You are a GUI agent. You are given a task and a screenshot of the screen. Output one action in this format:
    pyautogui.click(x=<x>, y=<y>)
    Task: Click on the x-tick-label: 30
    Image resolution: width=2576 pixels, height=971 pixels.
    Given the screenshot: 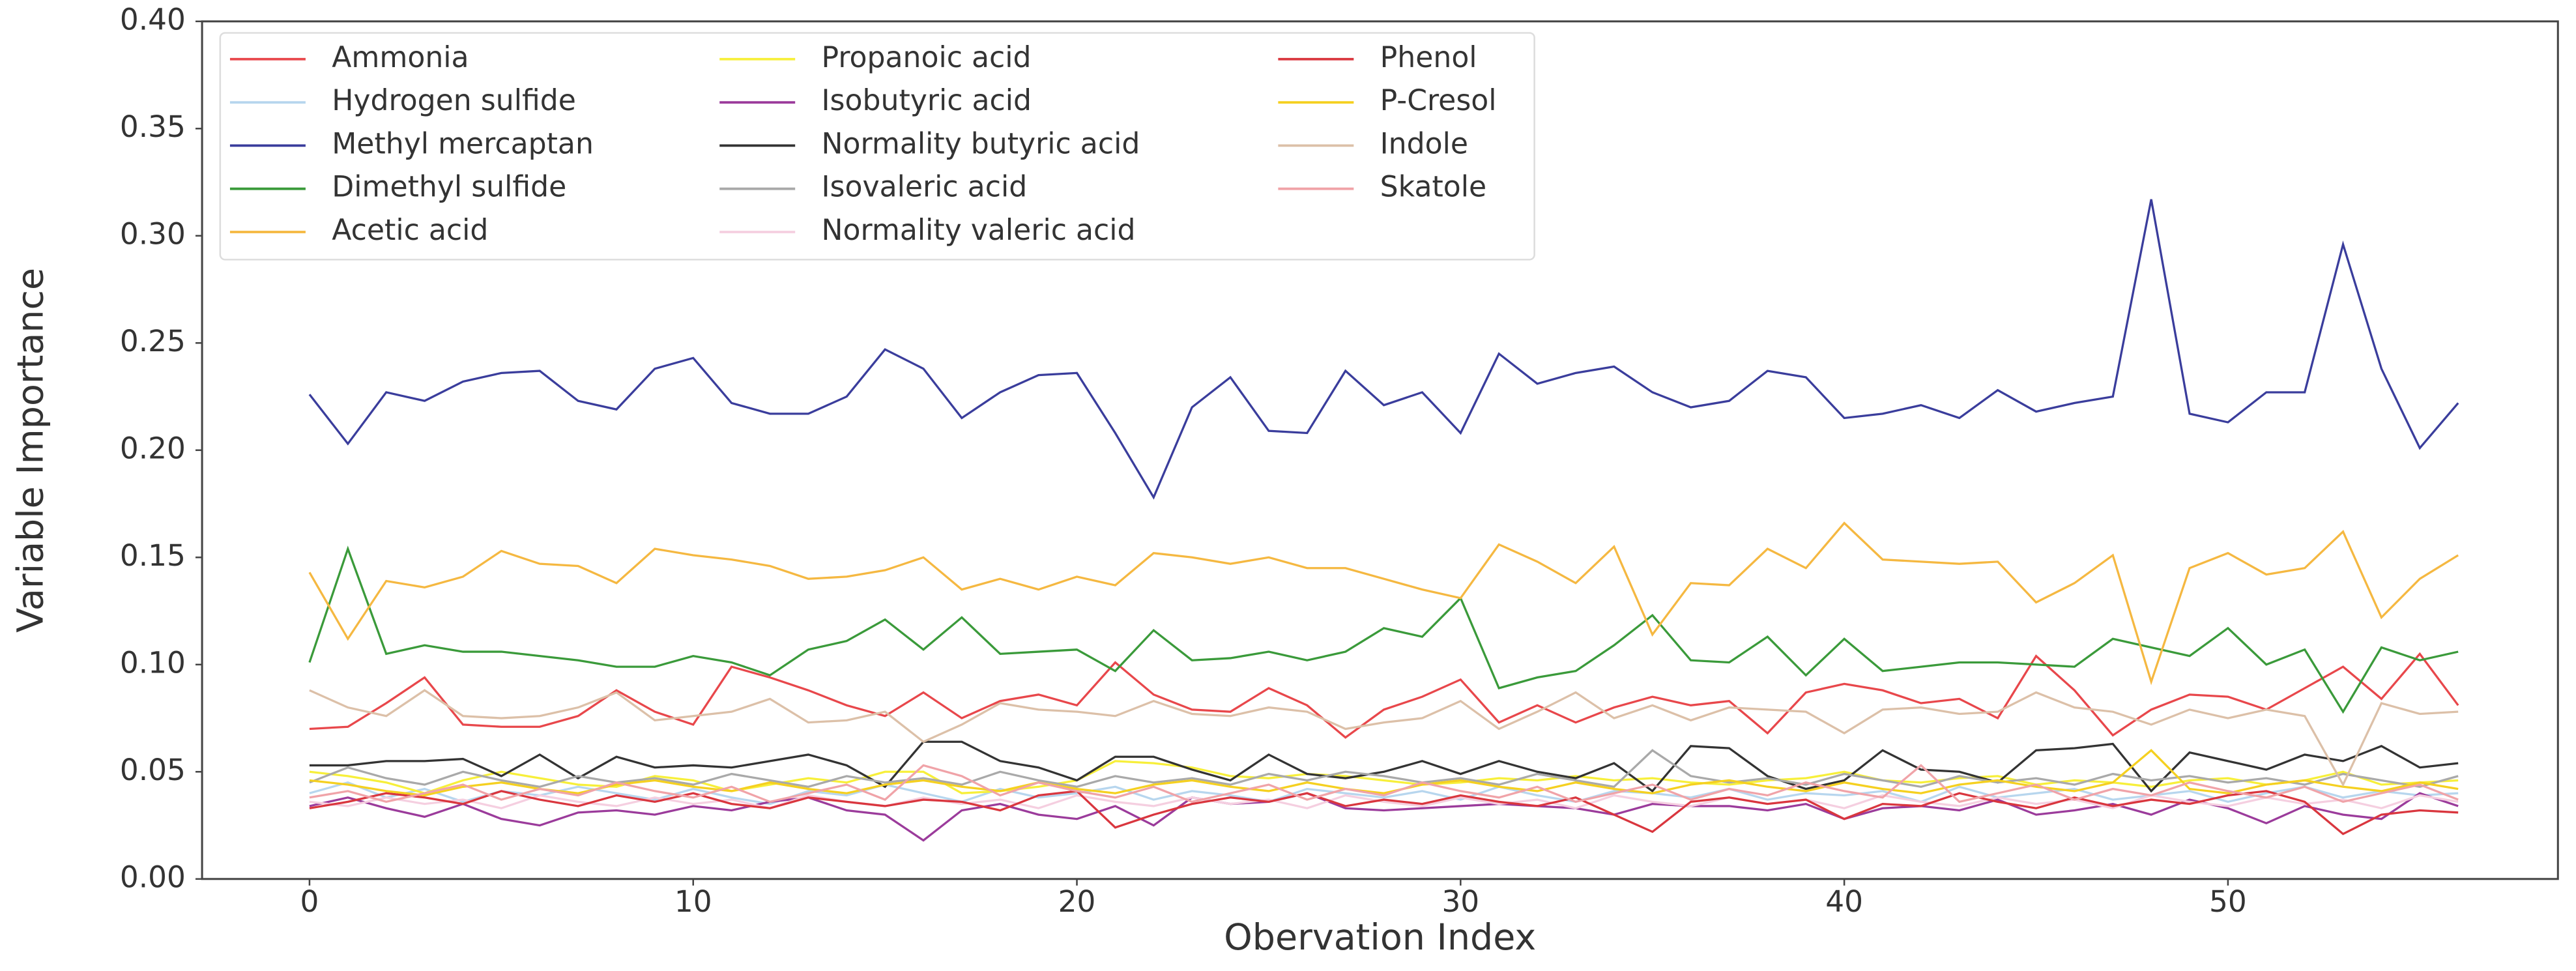 What is the action you would take?
    pyautogui.click(x=1460, y=901)
    